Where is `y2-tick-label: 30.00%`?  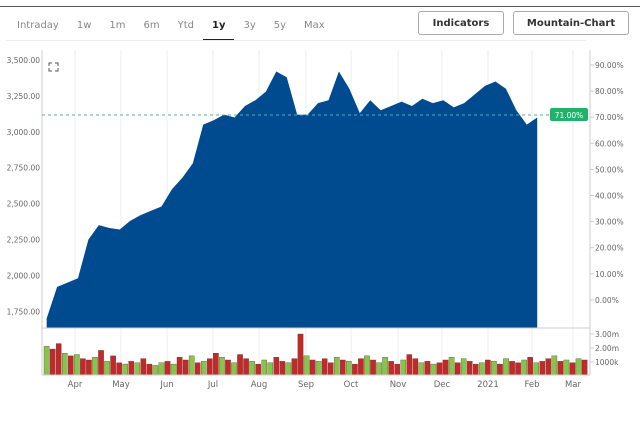 y2-tick-label: 30.00% is located at coordinates (609, 222).